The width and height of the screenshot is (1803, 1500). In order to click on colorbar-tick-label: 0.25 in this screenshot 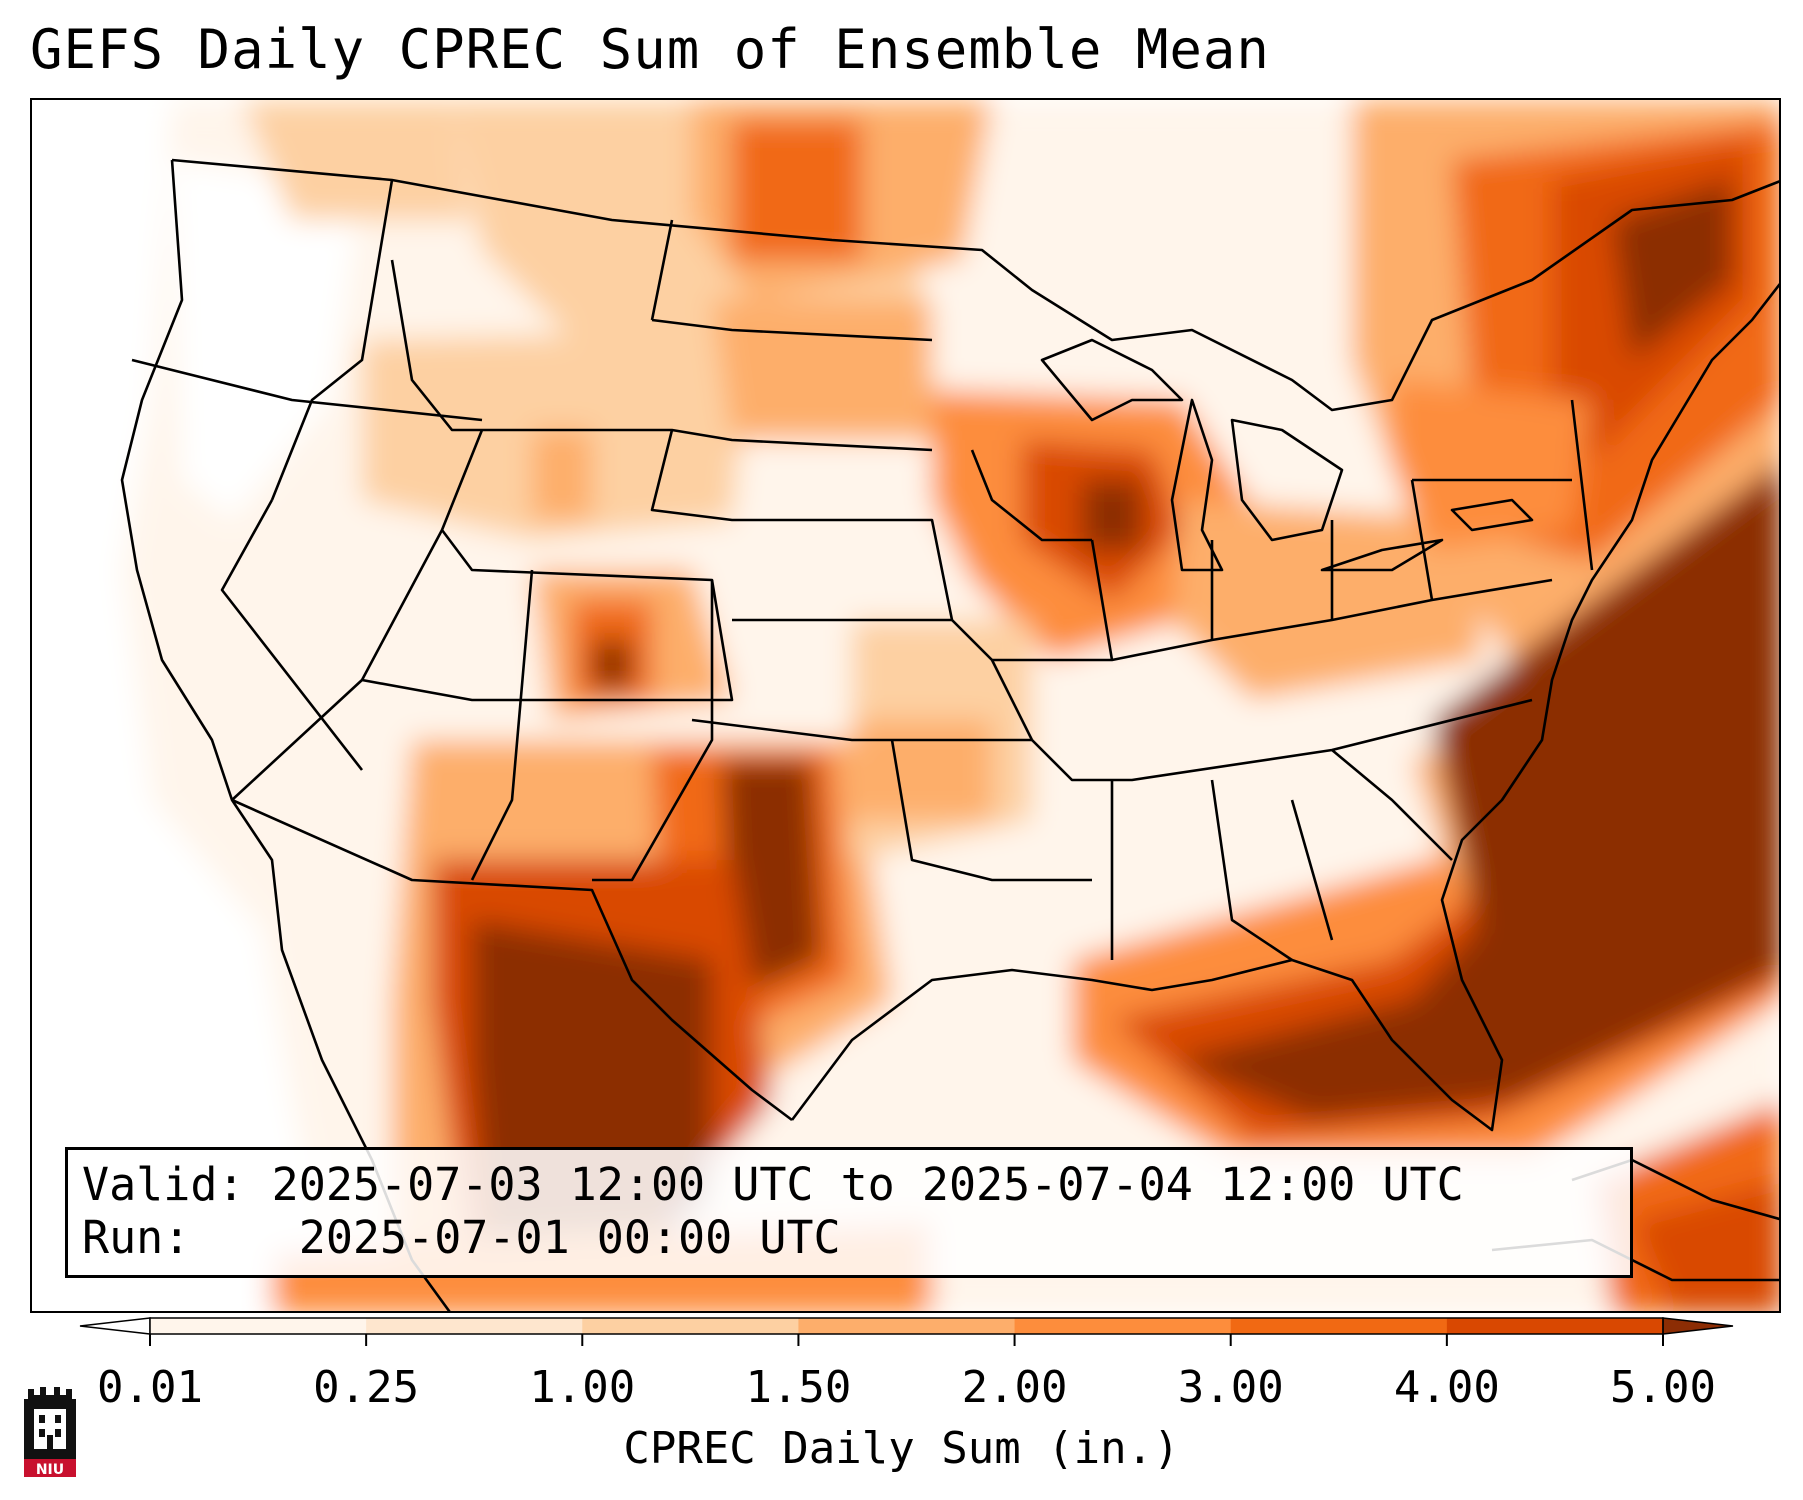, I will do `click(366, 1387)`.